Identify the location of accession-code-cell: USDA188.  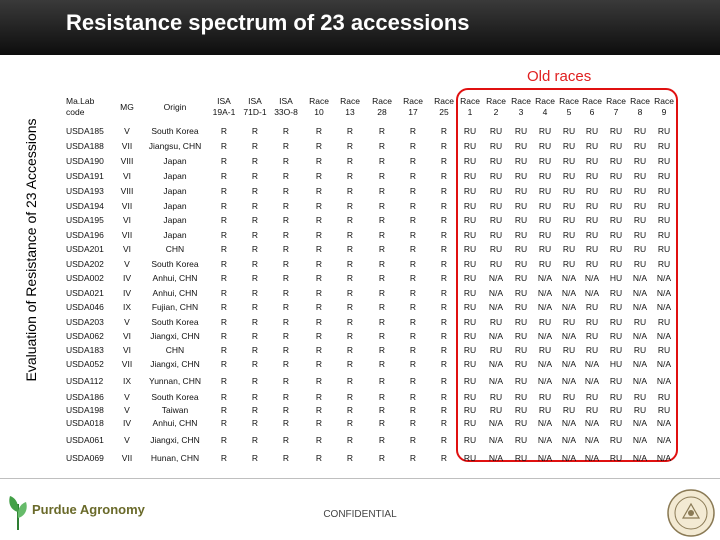
(85, 146).